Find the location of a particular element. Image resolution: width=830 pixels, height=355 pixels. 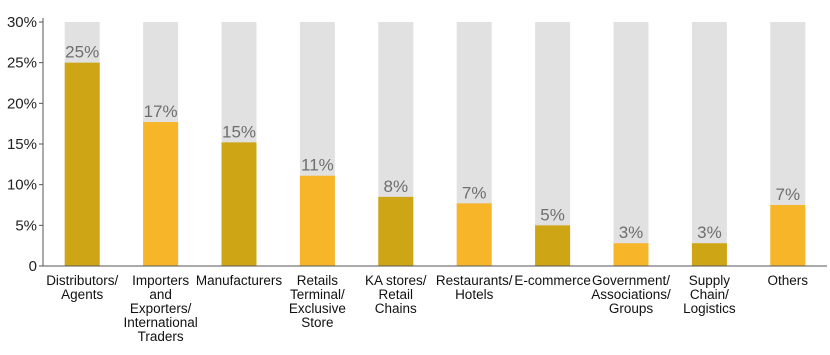

x-tick-label: Supply Chain/Logistics is located at coordinates (709, 294).